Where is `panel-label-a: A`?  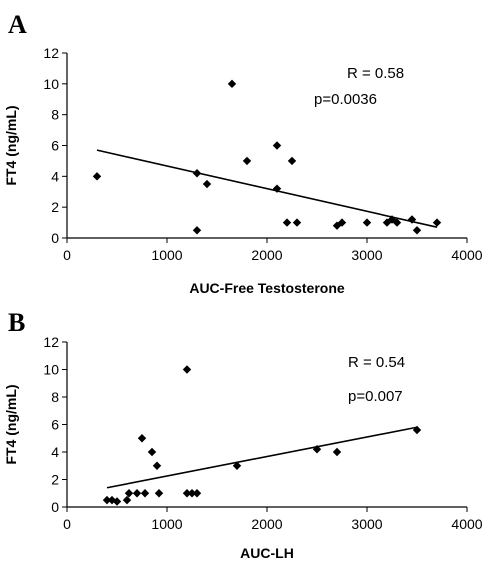
panel-label-a: A is located at coordinates (17, 24).